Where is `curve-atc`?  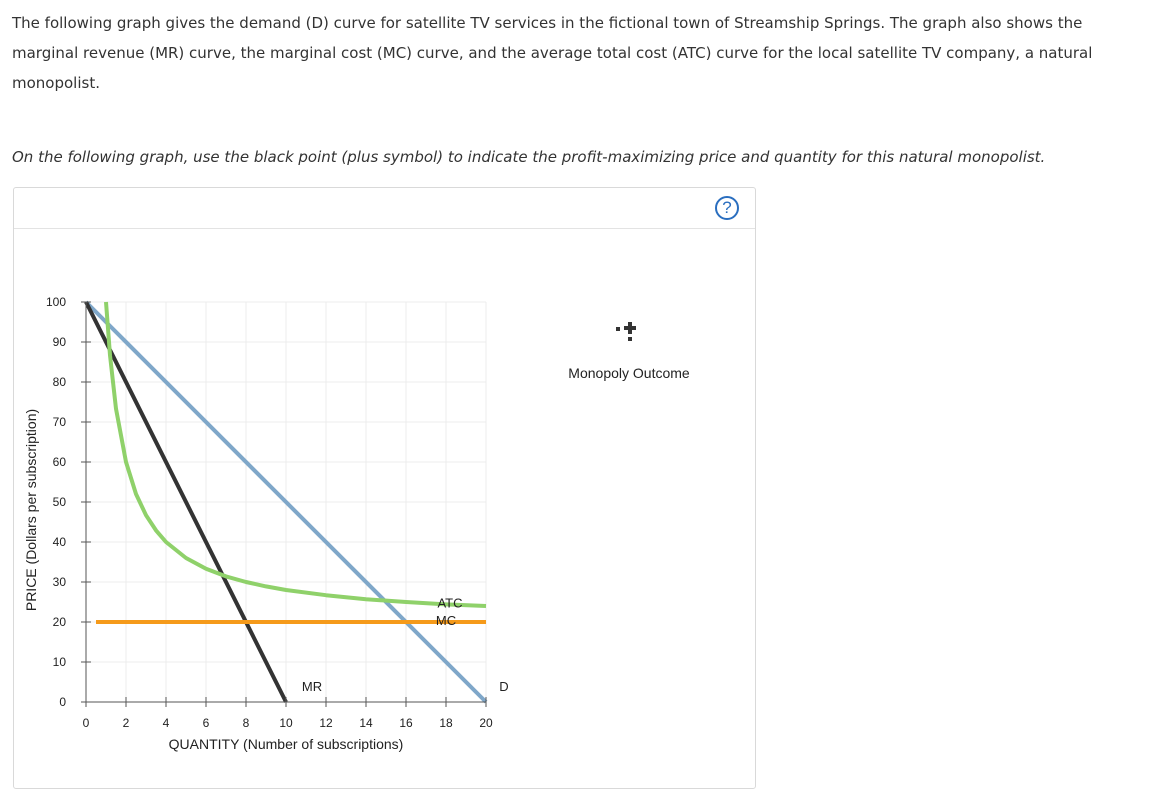
curve-atc is located at coordinates (295, 454).